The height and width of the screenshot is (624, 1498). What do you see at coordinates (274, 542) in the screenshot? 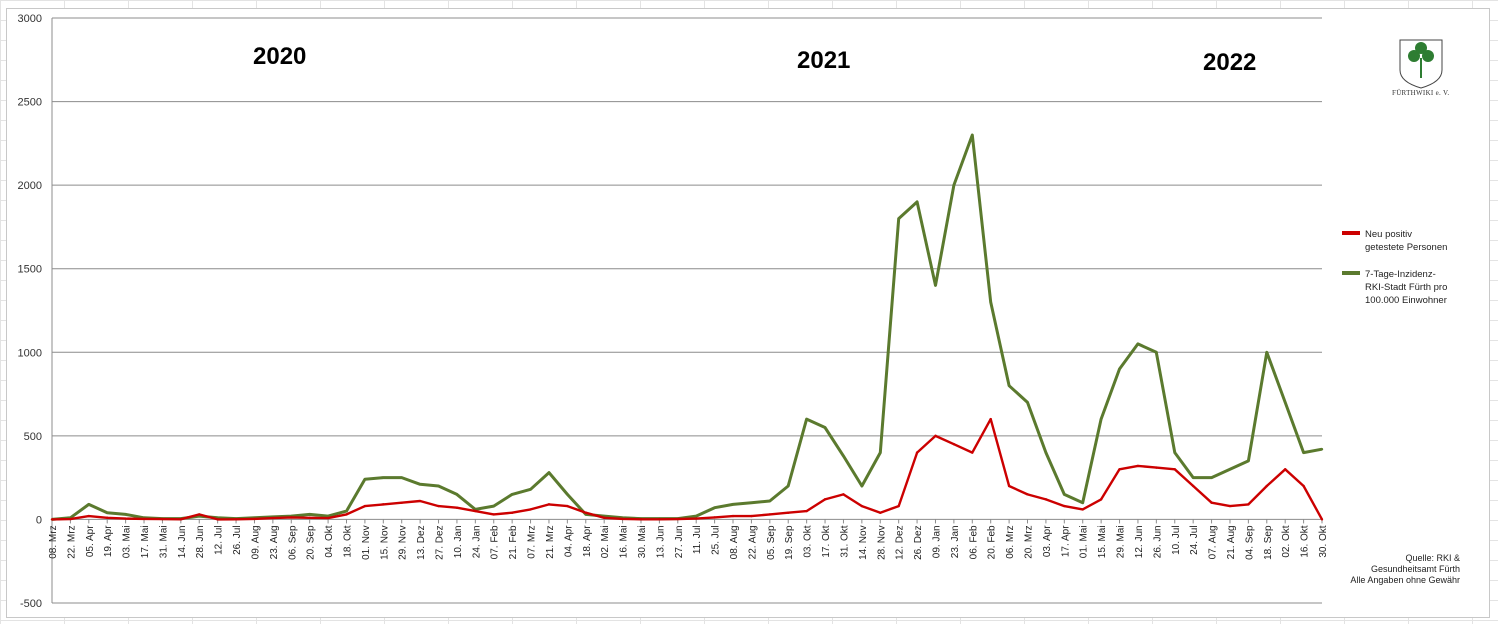
I see `x-tick-label: 23. Aug` at bounding box center [274, 542].